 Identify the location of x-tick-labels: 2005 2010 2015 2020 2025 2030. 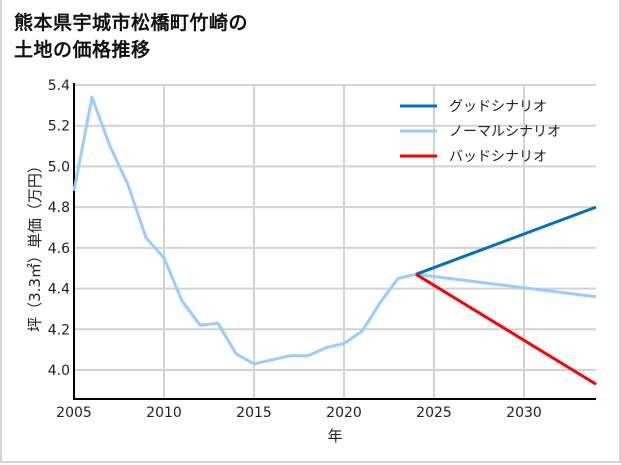
(299, 413).